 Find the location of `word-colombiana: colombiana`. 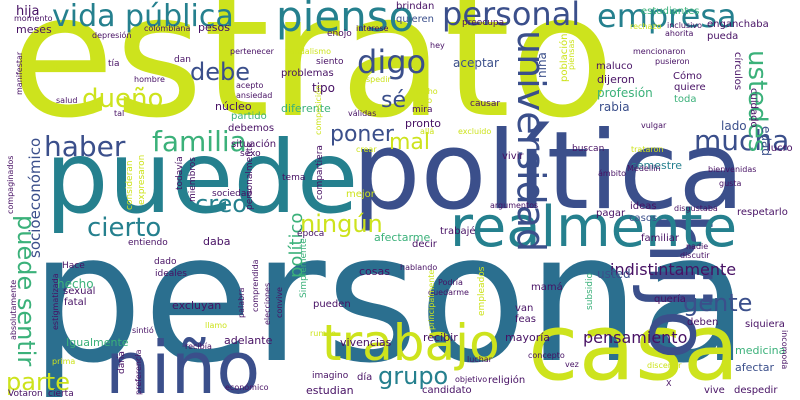

word-colombiana: colombiana is located at coordinates (167, 28).